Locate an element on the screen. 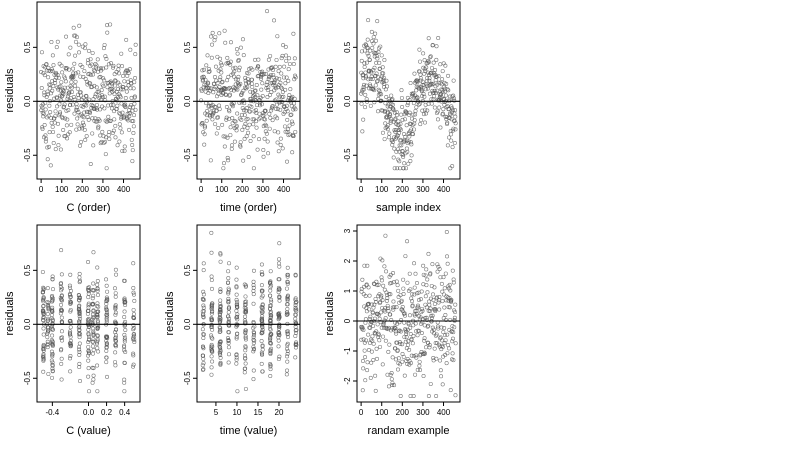 Image resolution: width=800 pixels, height=455 pixels. y-tick-label: 0.5 is located at coordinates (27, 47).